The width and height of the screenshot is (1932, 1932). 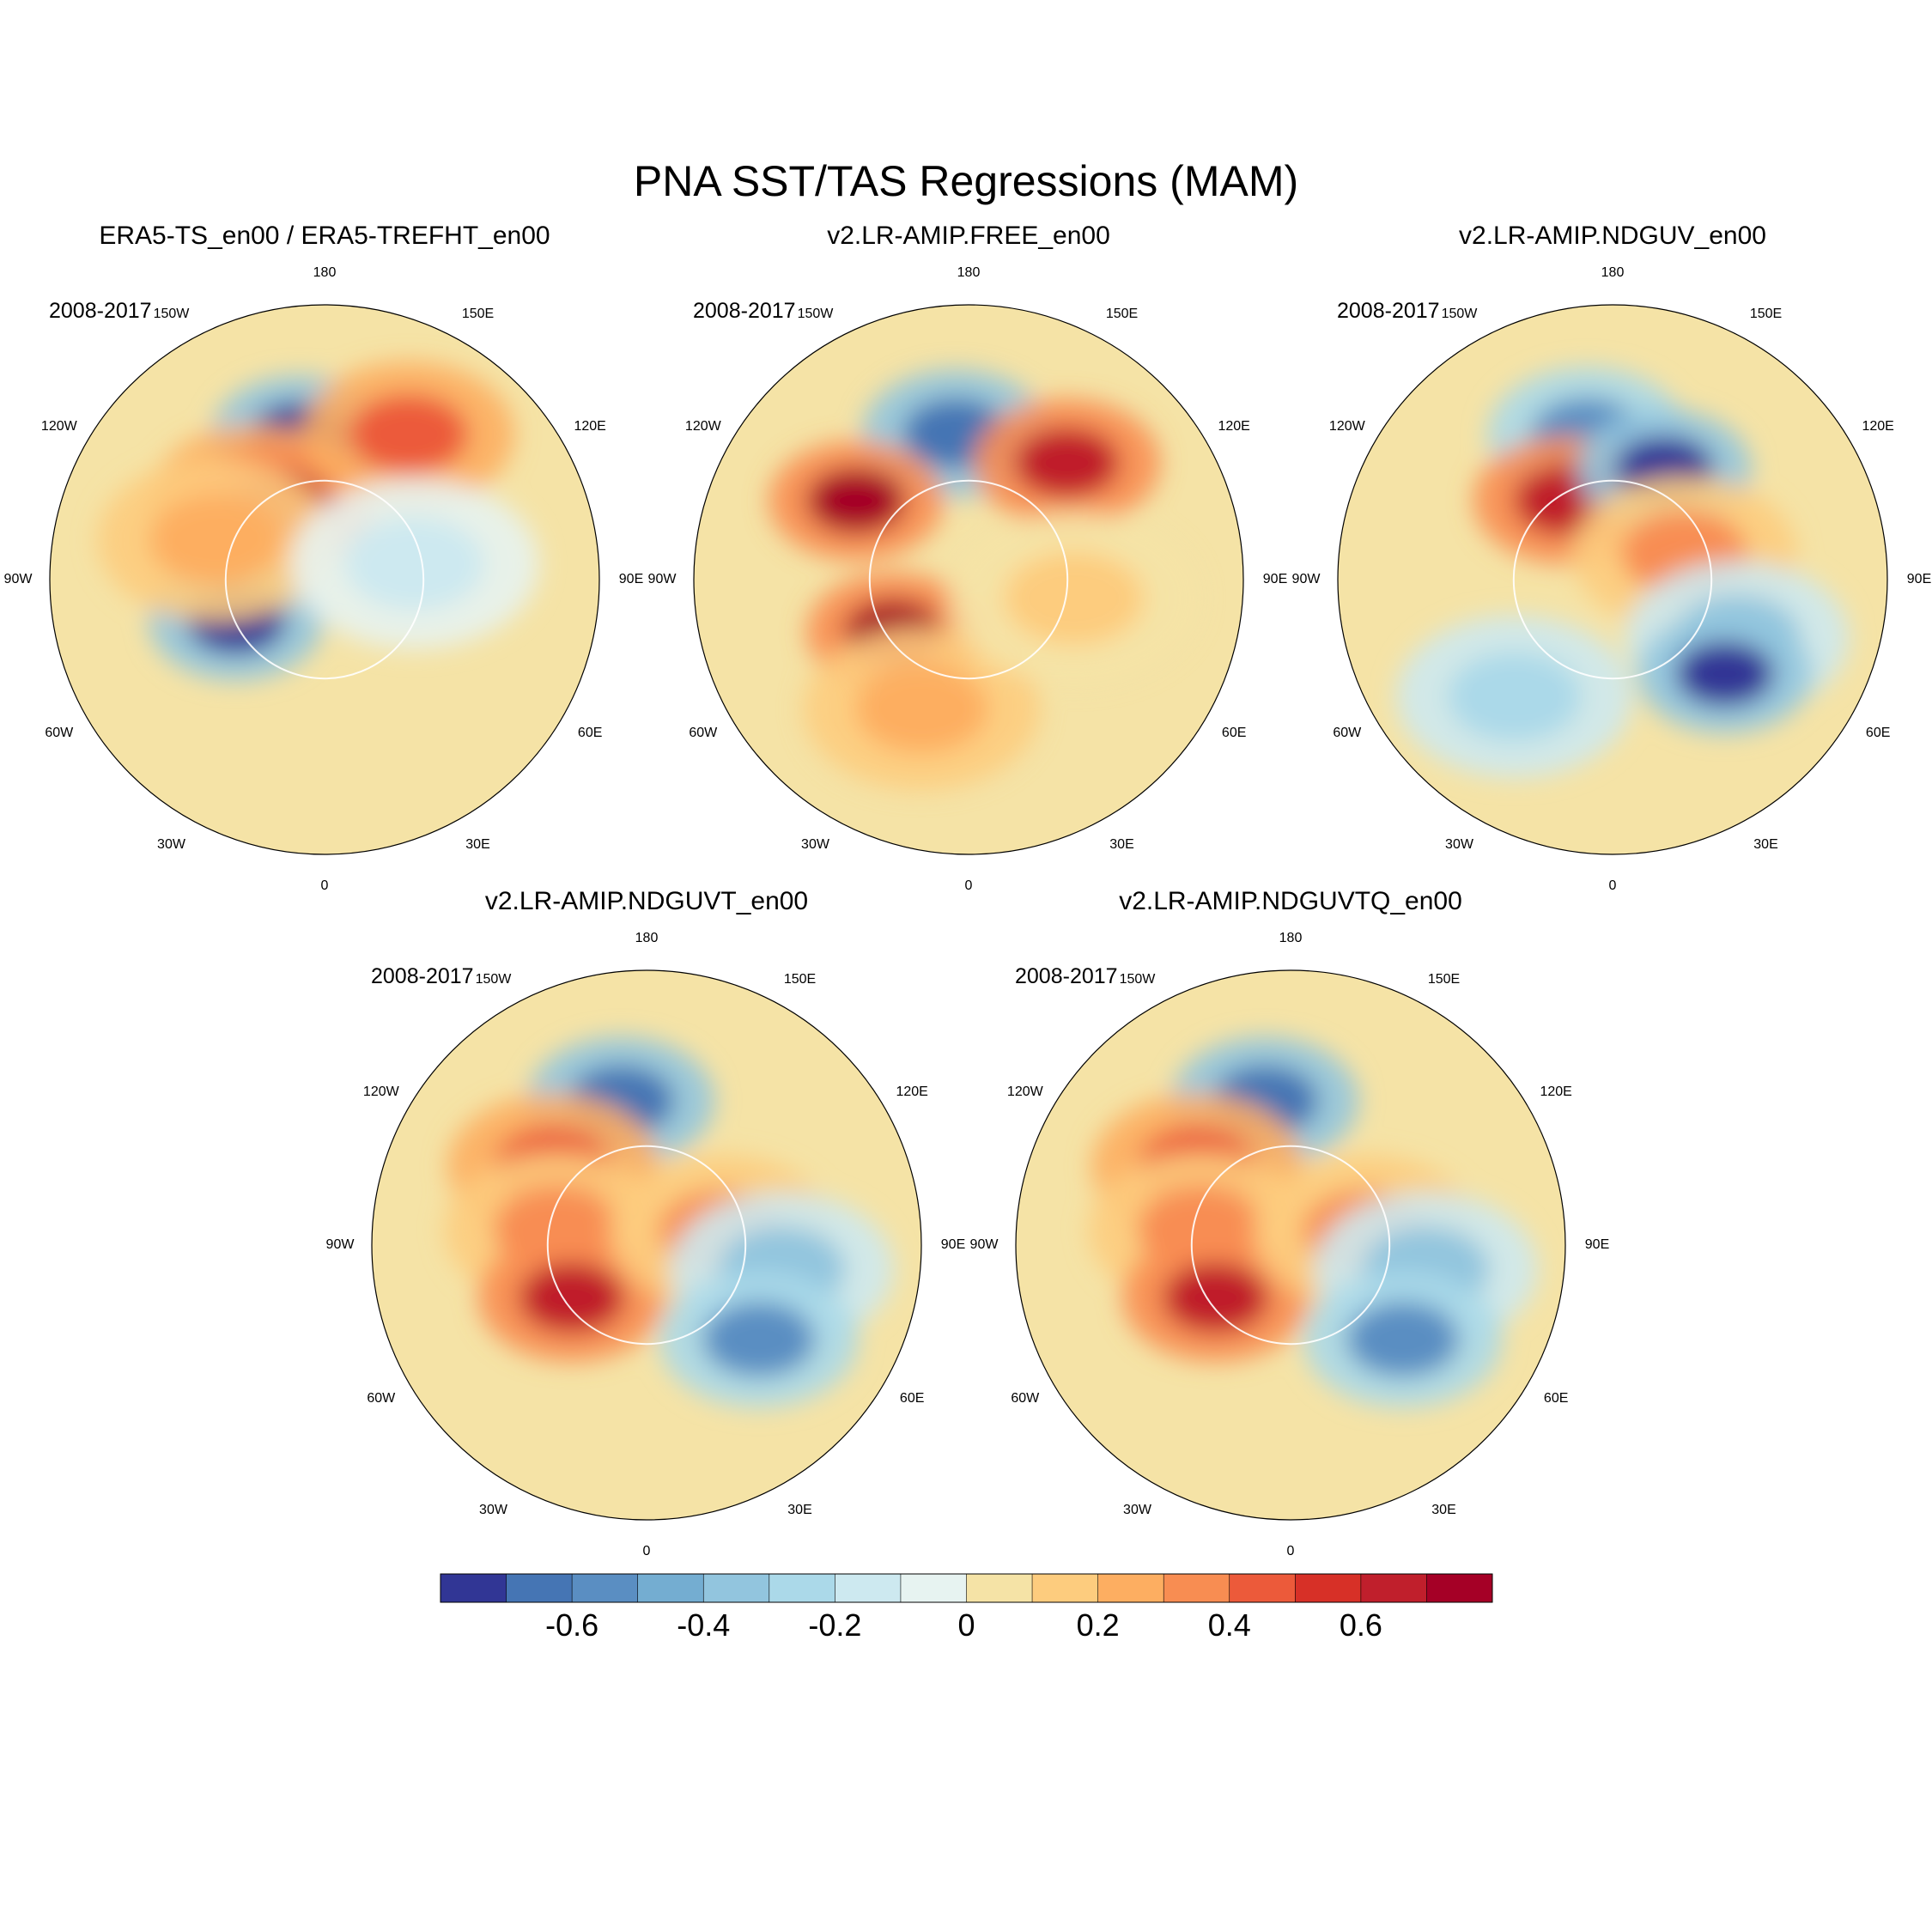 What do you see at coordinates (1074, 598) in the screenshot?
I see `anomaly-eurasia-interior` at bounding box center [1074, 598].